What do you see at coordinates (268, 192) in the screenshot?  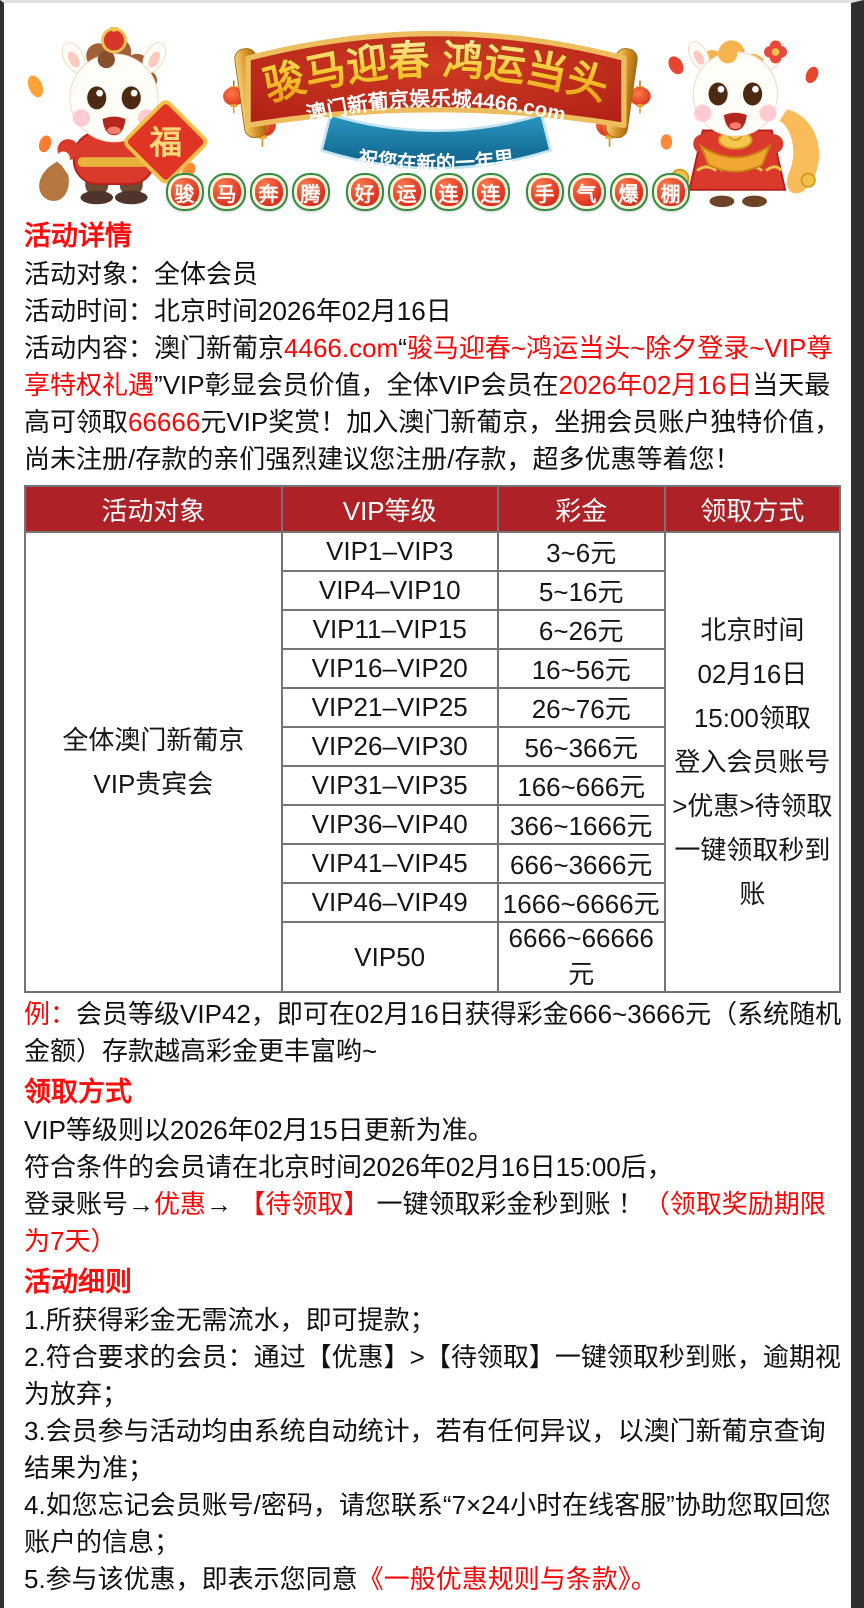 I see `slogan-badge: 奔` at bounding box center [268, 192].